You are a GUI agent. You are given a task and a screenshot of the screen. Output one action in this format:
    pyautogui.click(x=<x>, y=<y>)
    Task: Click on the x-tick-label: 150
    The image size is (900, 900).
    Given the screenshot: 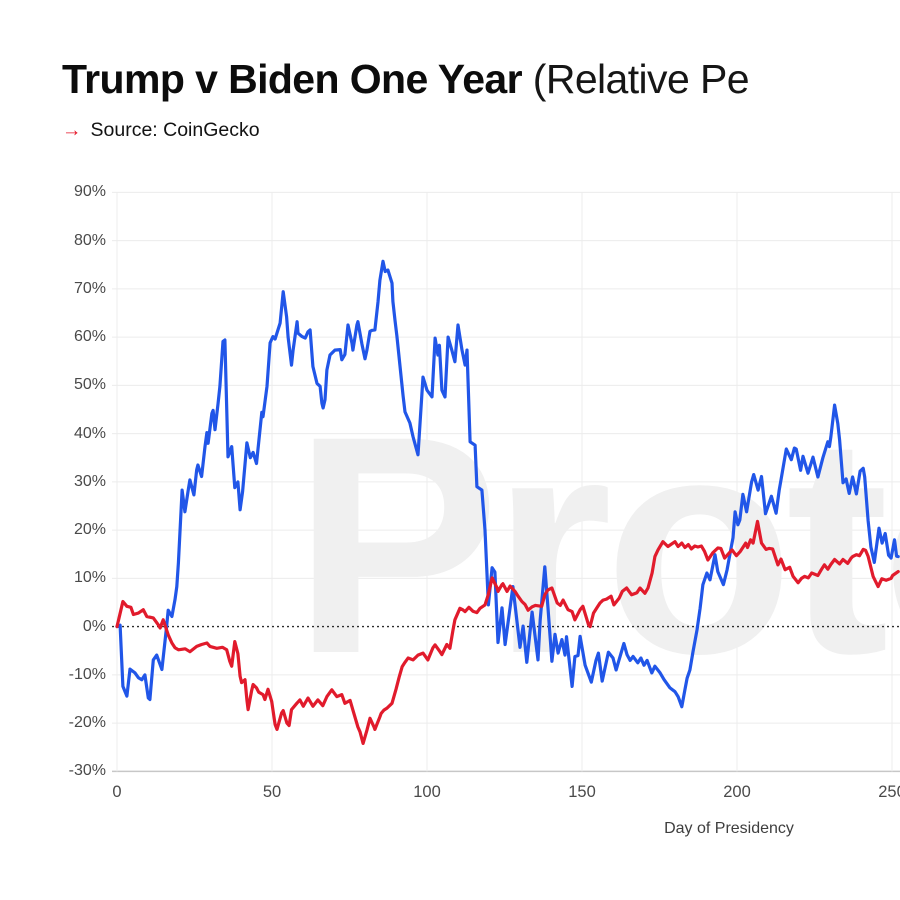 What is the action you would take?
    pyautogui.click(x=582, y=792)
    